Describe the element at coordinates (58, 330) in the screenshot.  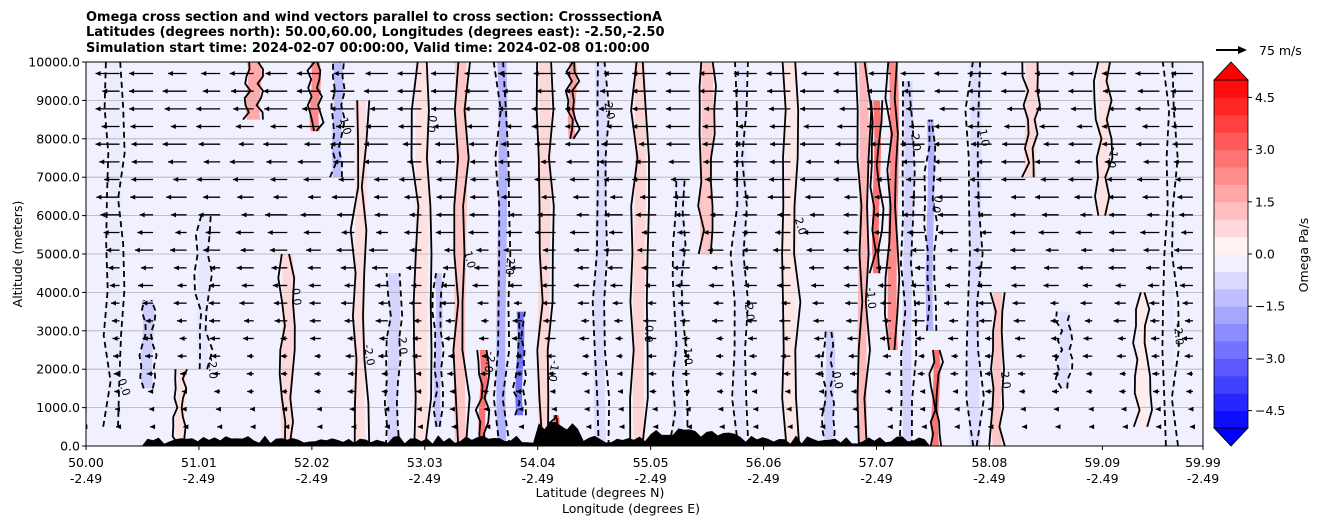
I see `y-tick-label-3: 3000.0` at that location.